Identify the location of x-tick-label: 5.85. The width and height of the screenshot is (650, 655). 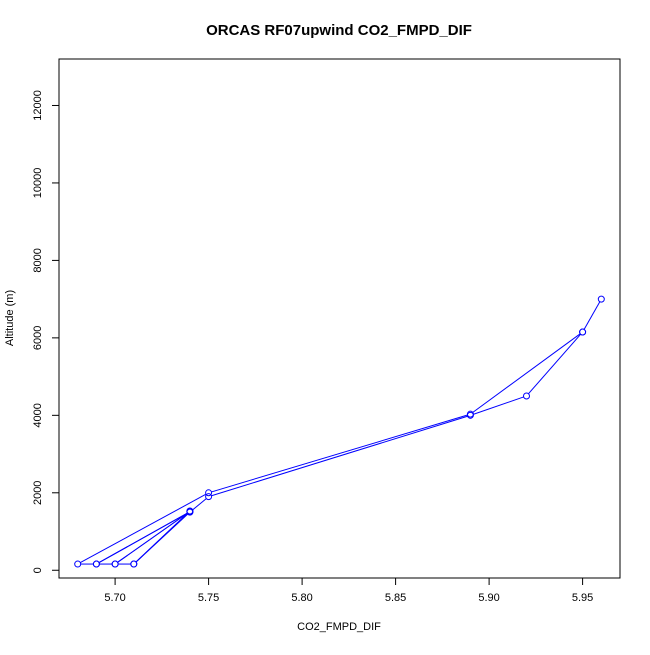
(395, 598).